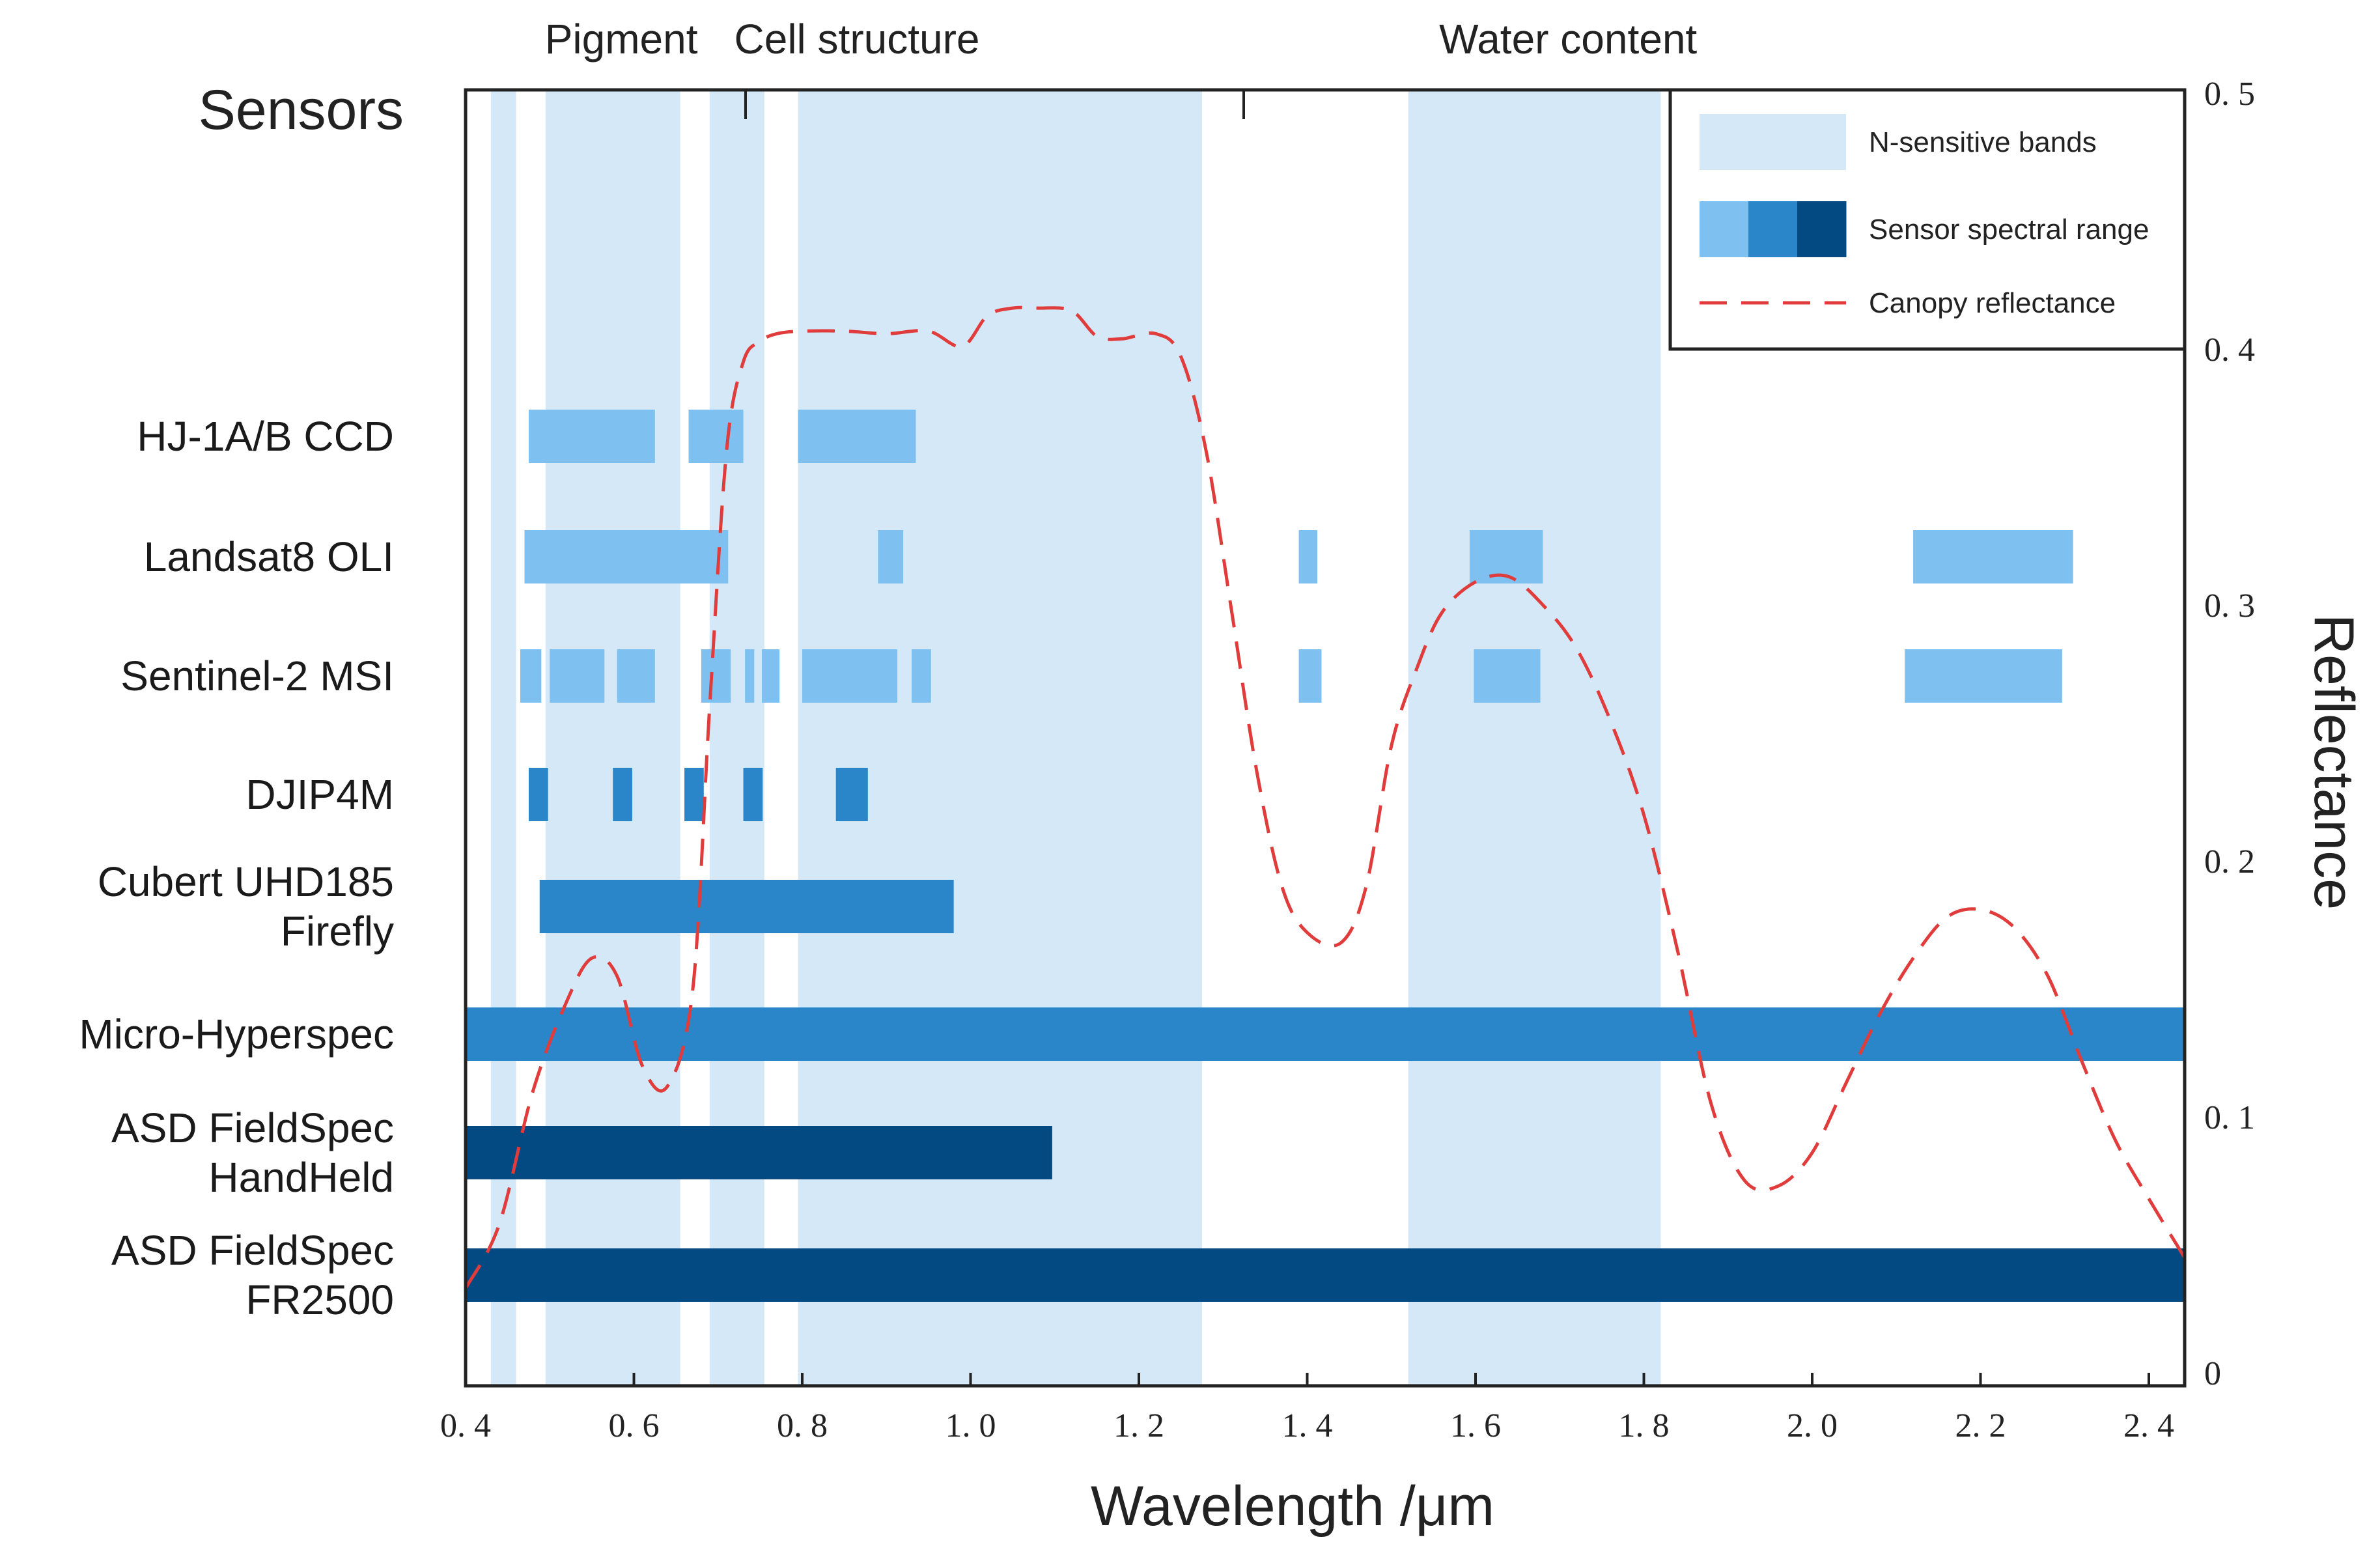 Image resolution: width=2380 pixels, height=1546 pixels. Describe the element at coordinates (1293, 1506) in the screenshot. I see `x-axis-title: Wavelength /μm` at that location.